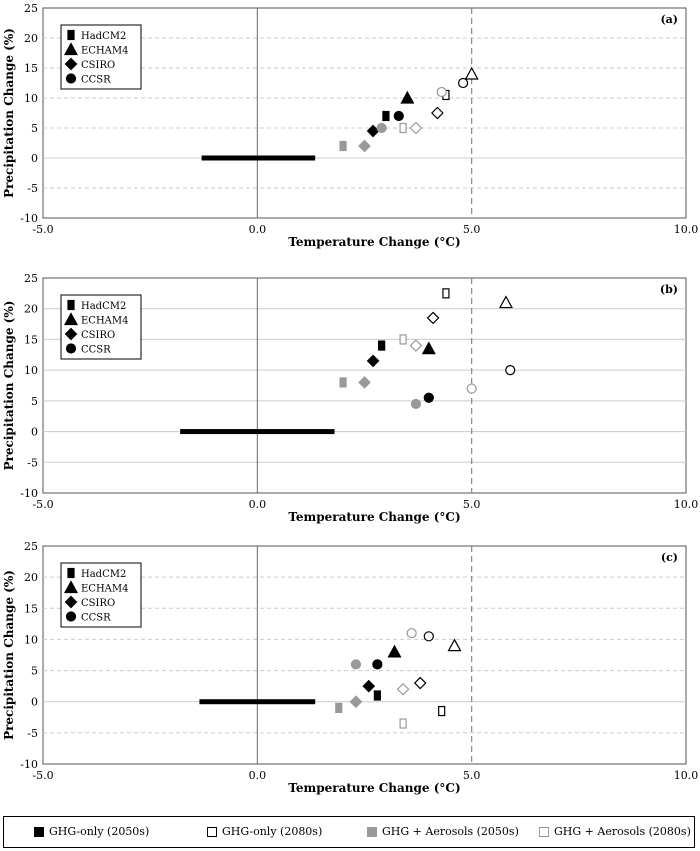  Describe the element at coordinates (372, 831) in the screenshot. I see `legend-swatch-filled-grey` at that location.